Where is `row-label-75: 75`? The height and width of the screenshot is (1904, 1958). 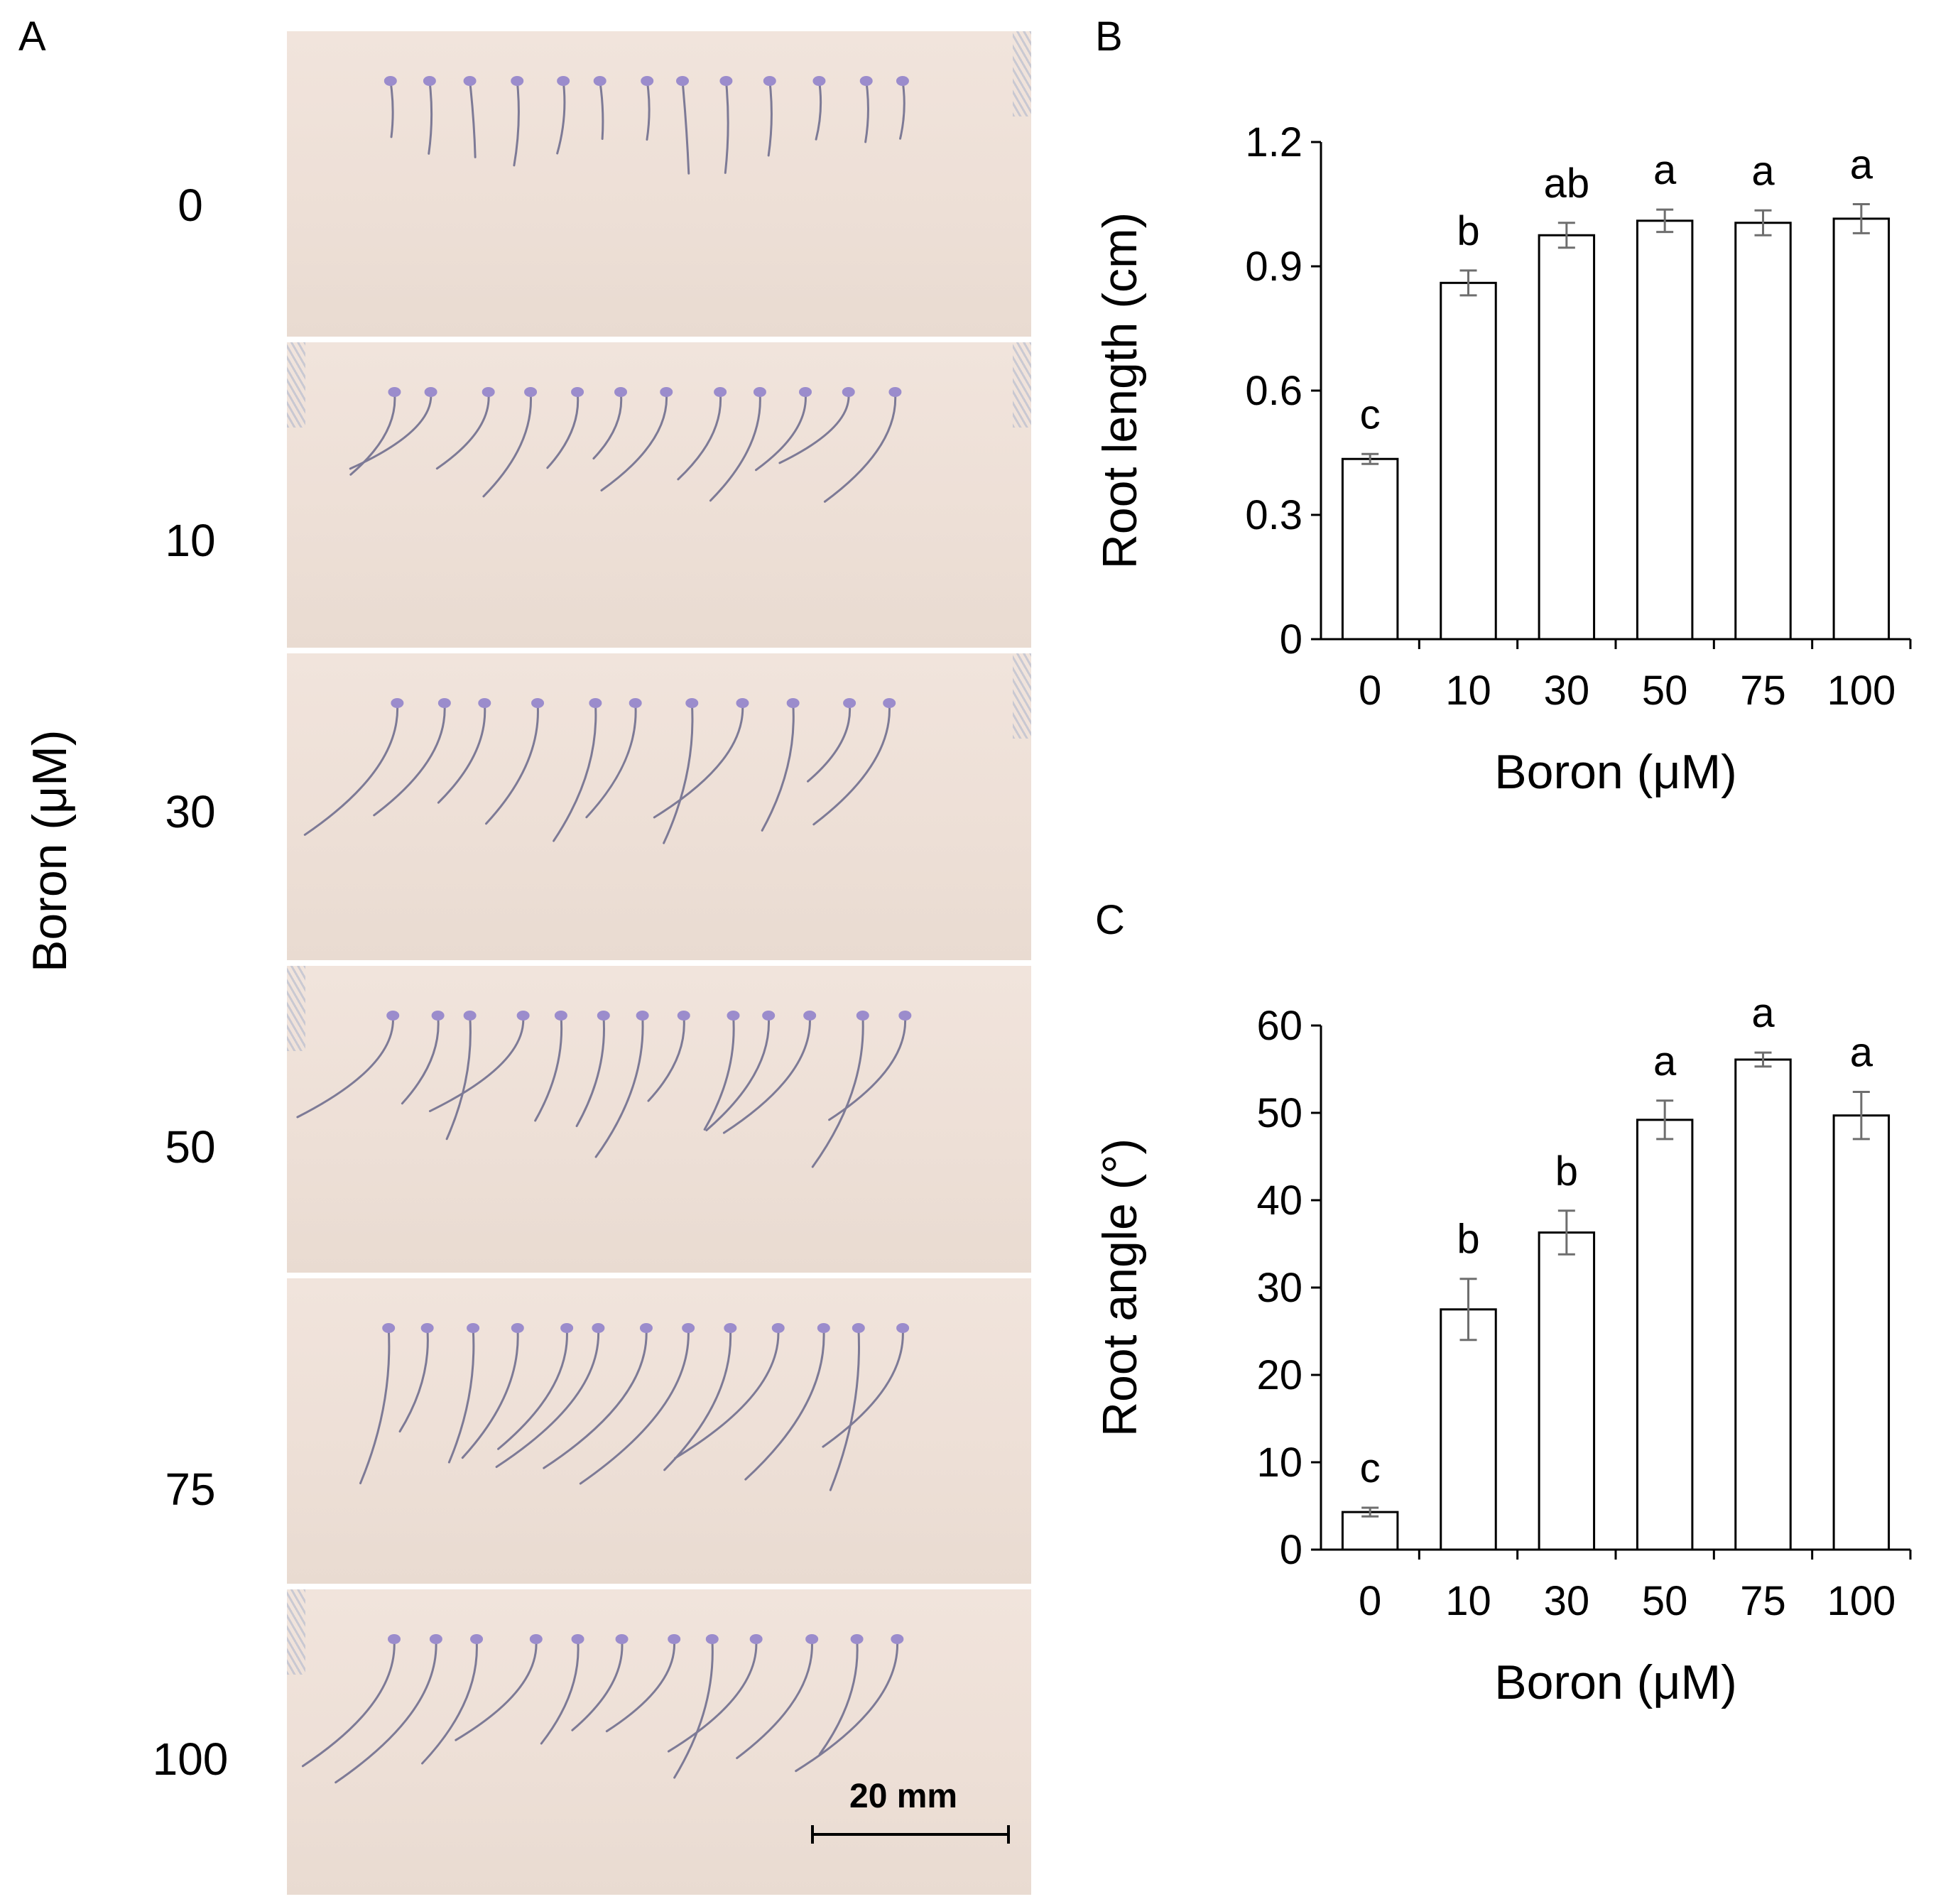 row-label-75: 75 is located at coordinates (190, 1489).